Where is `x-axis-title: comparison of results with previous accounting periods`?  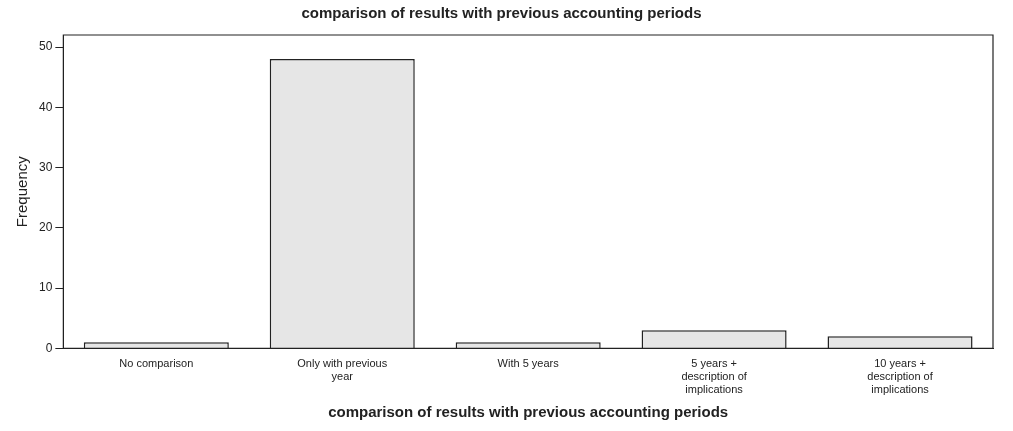
x-axis-title: comparison of results with previous accounting periods is located at coordinates (528, 412).